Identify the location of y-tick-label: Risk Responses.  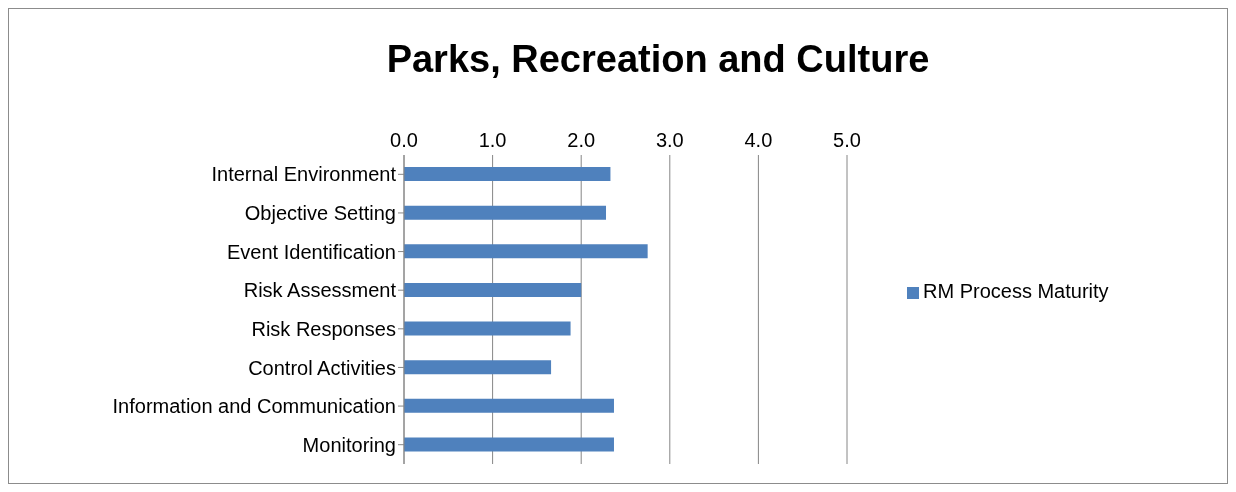
(323, 328).